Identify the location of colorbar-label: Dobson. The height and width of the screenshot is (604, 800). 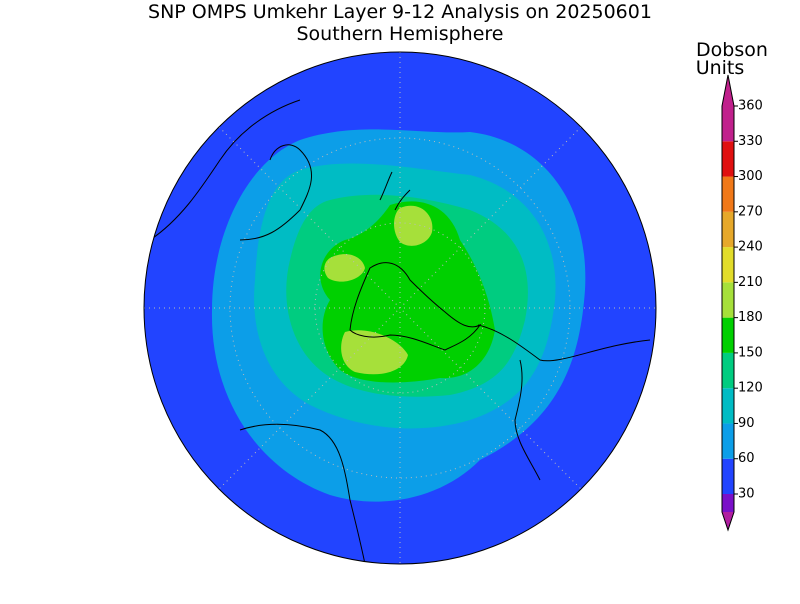
(732, 50).